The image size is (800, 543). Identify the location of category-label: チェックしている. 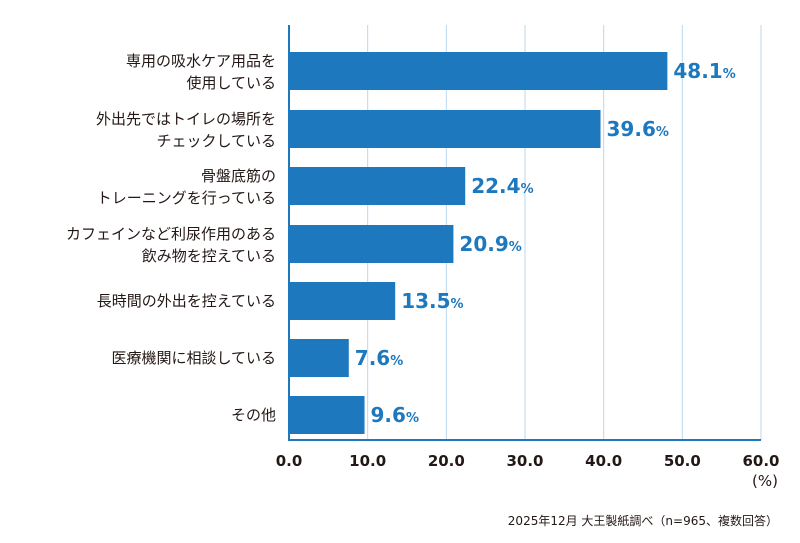
(216, 141).